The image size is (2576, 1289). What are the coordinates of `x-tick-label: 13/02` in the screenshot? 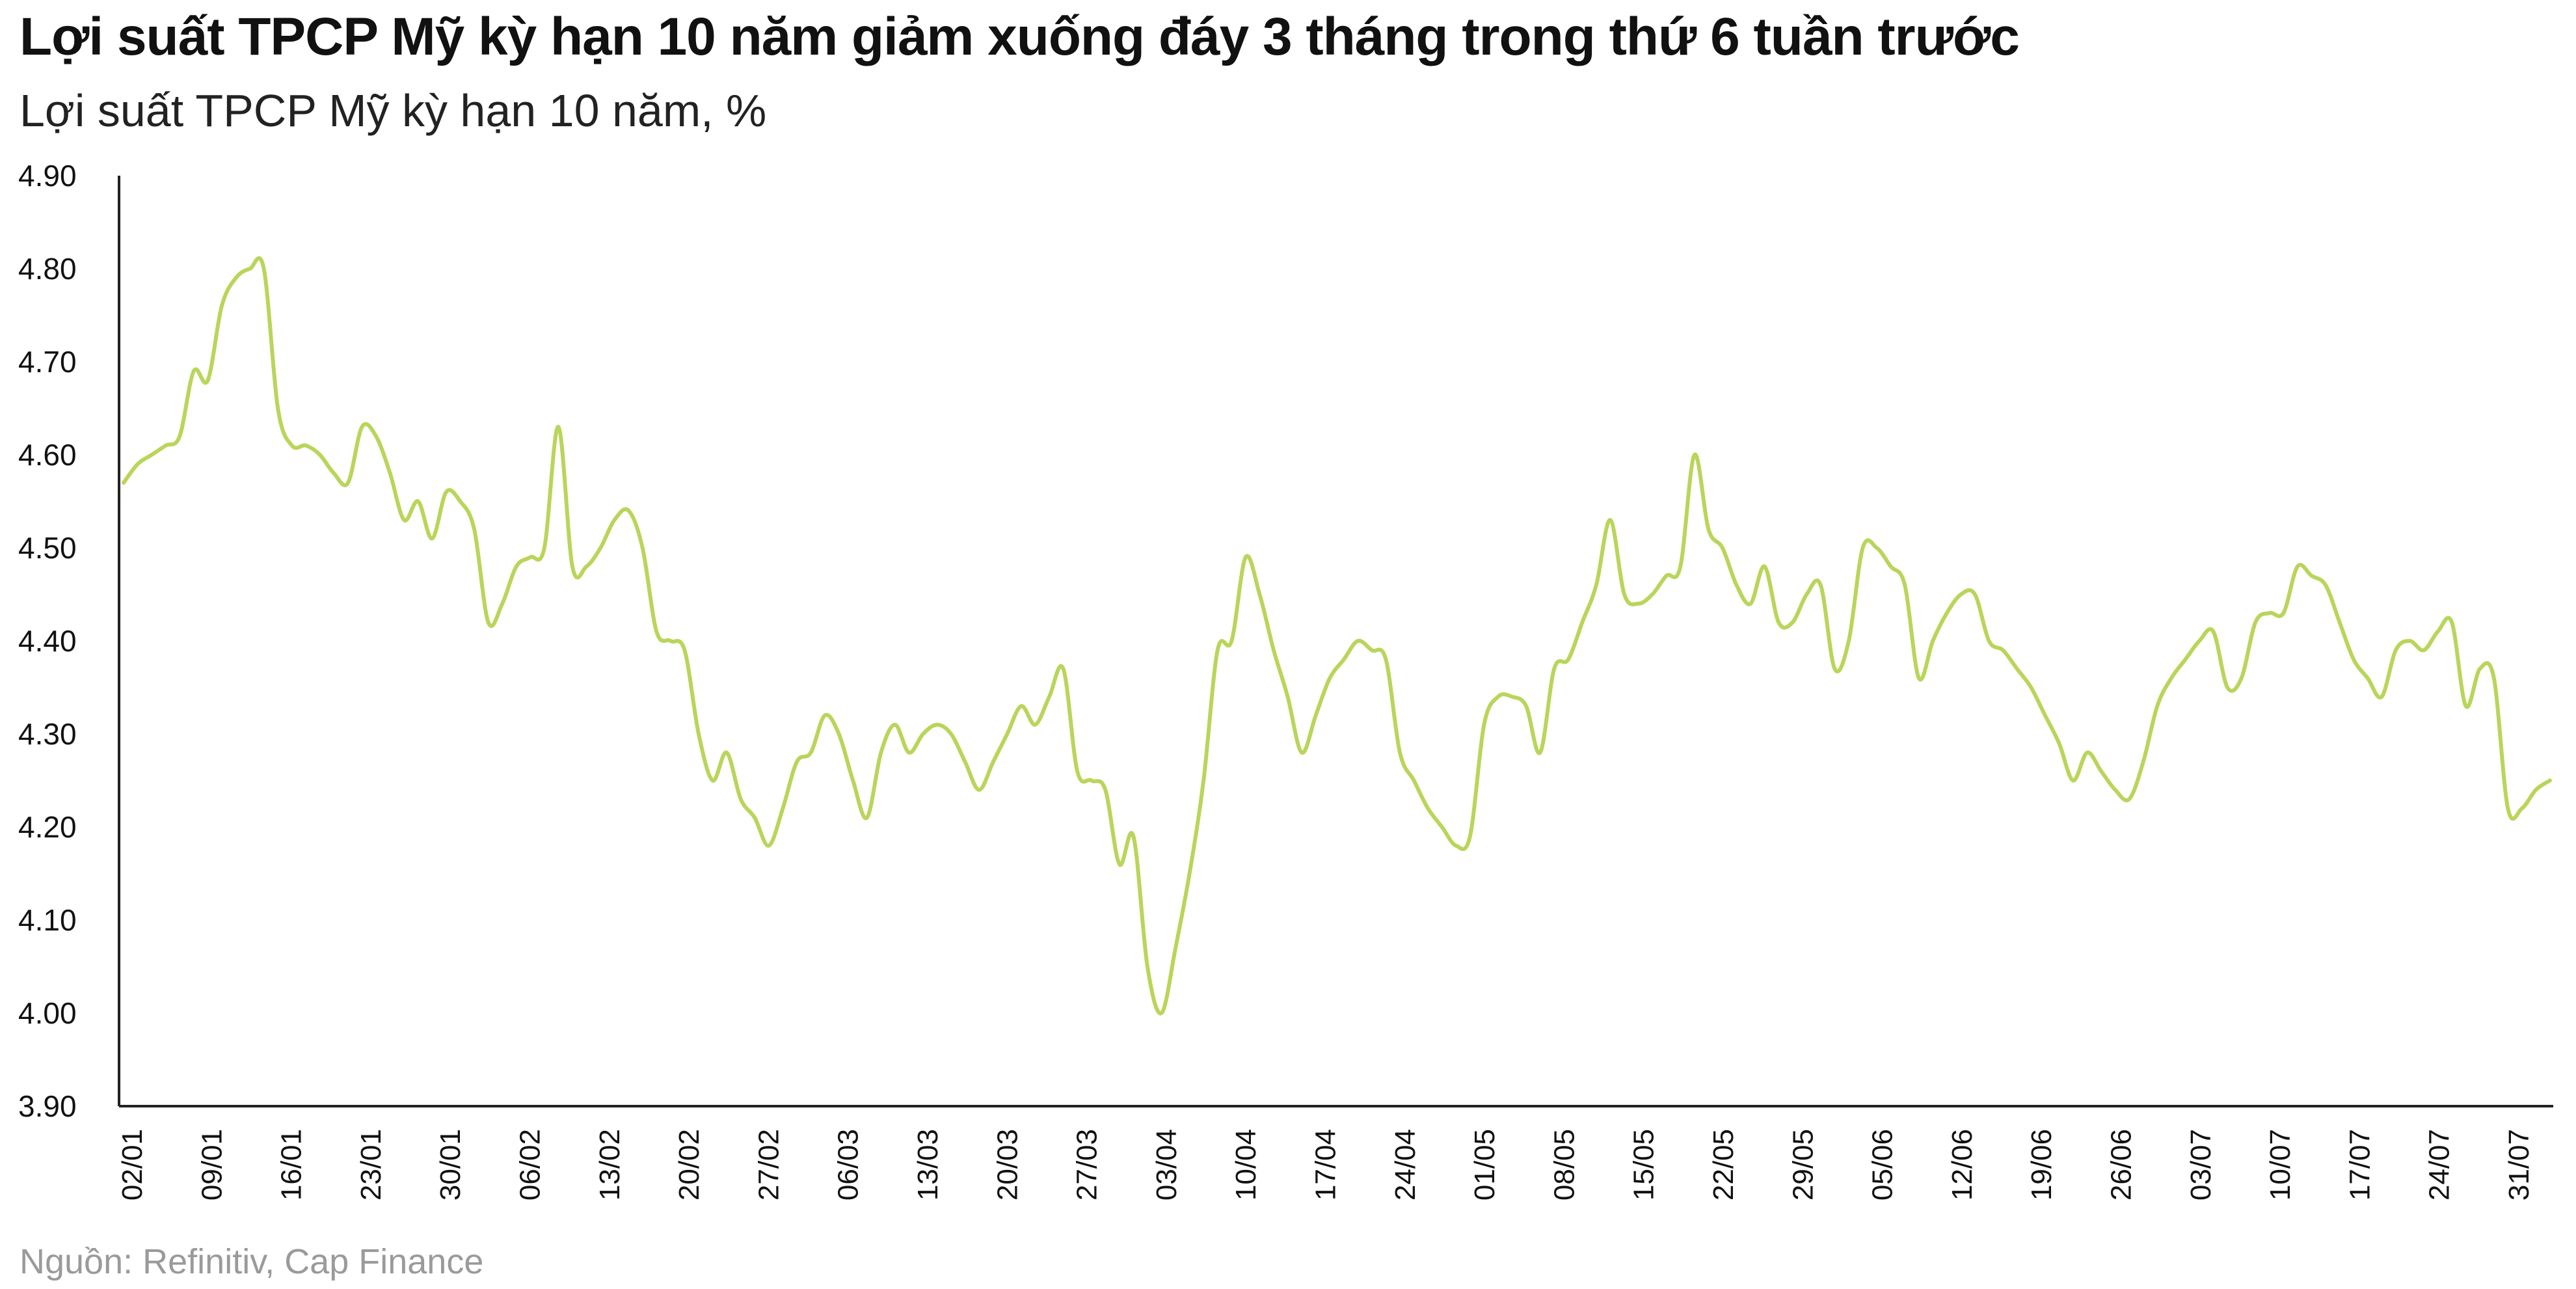 It's located at (610, 1165).